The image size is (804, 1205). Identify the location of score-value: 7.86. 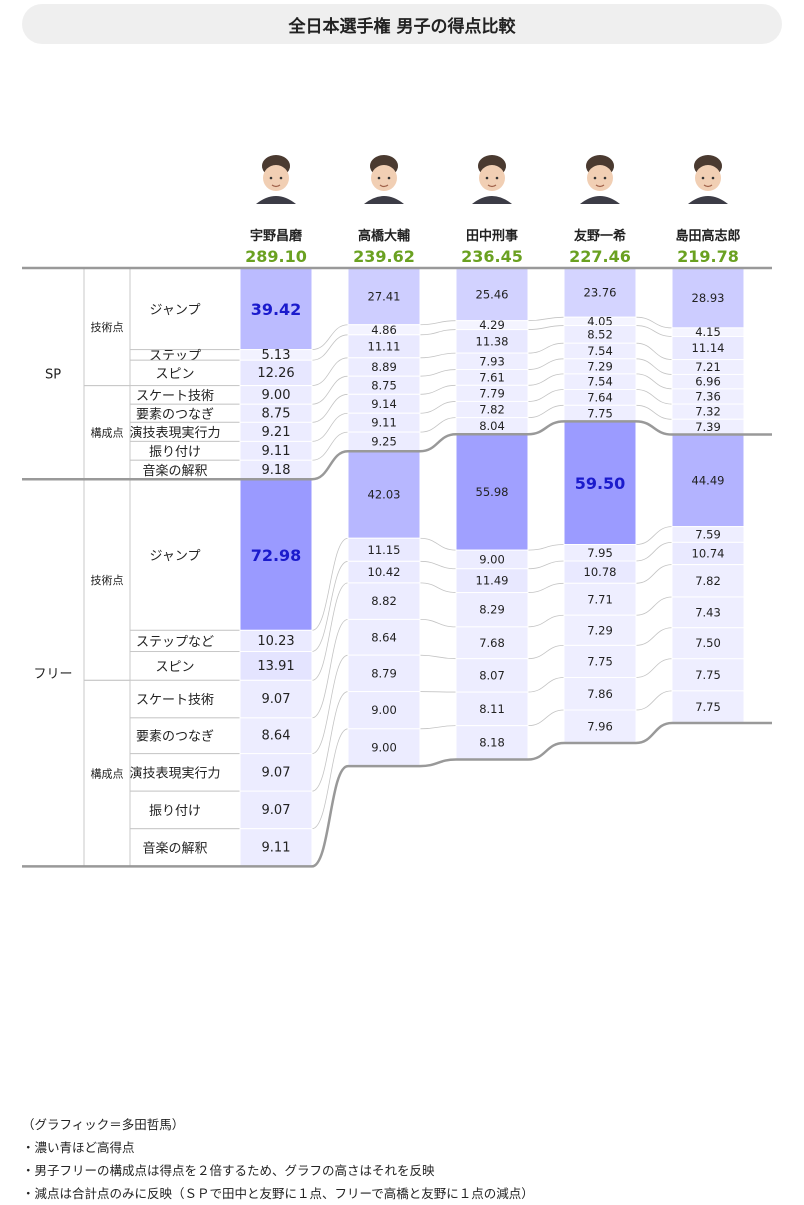
(600, 694).